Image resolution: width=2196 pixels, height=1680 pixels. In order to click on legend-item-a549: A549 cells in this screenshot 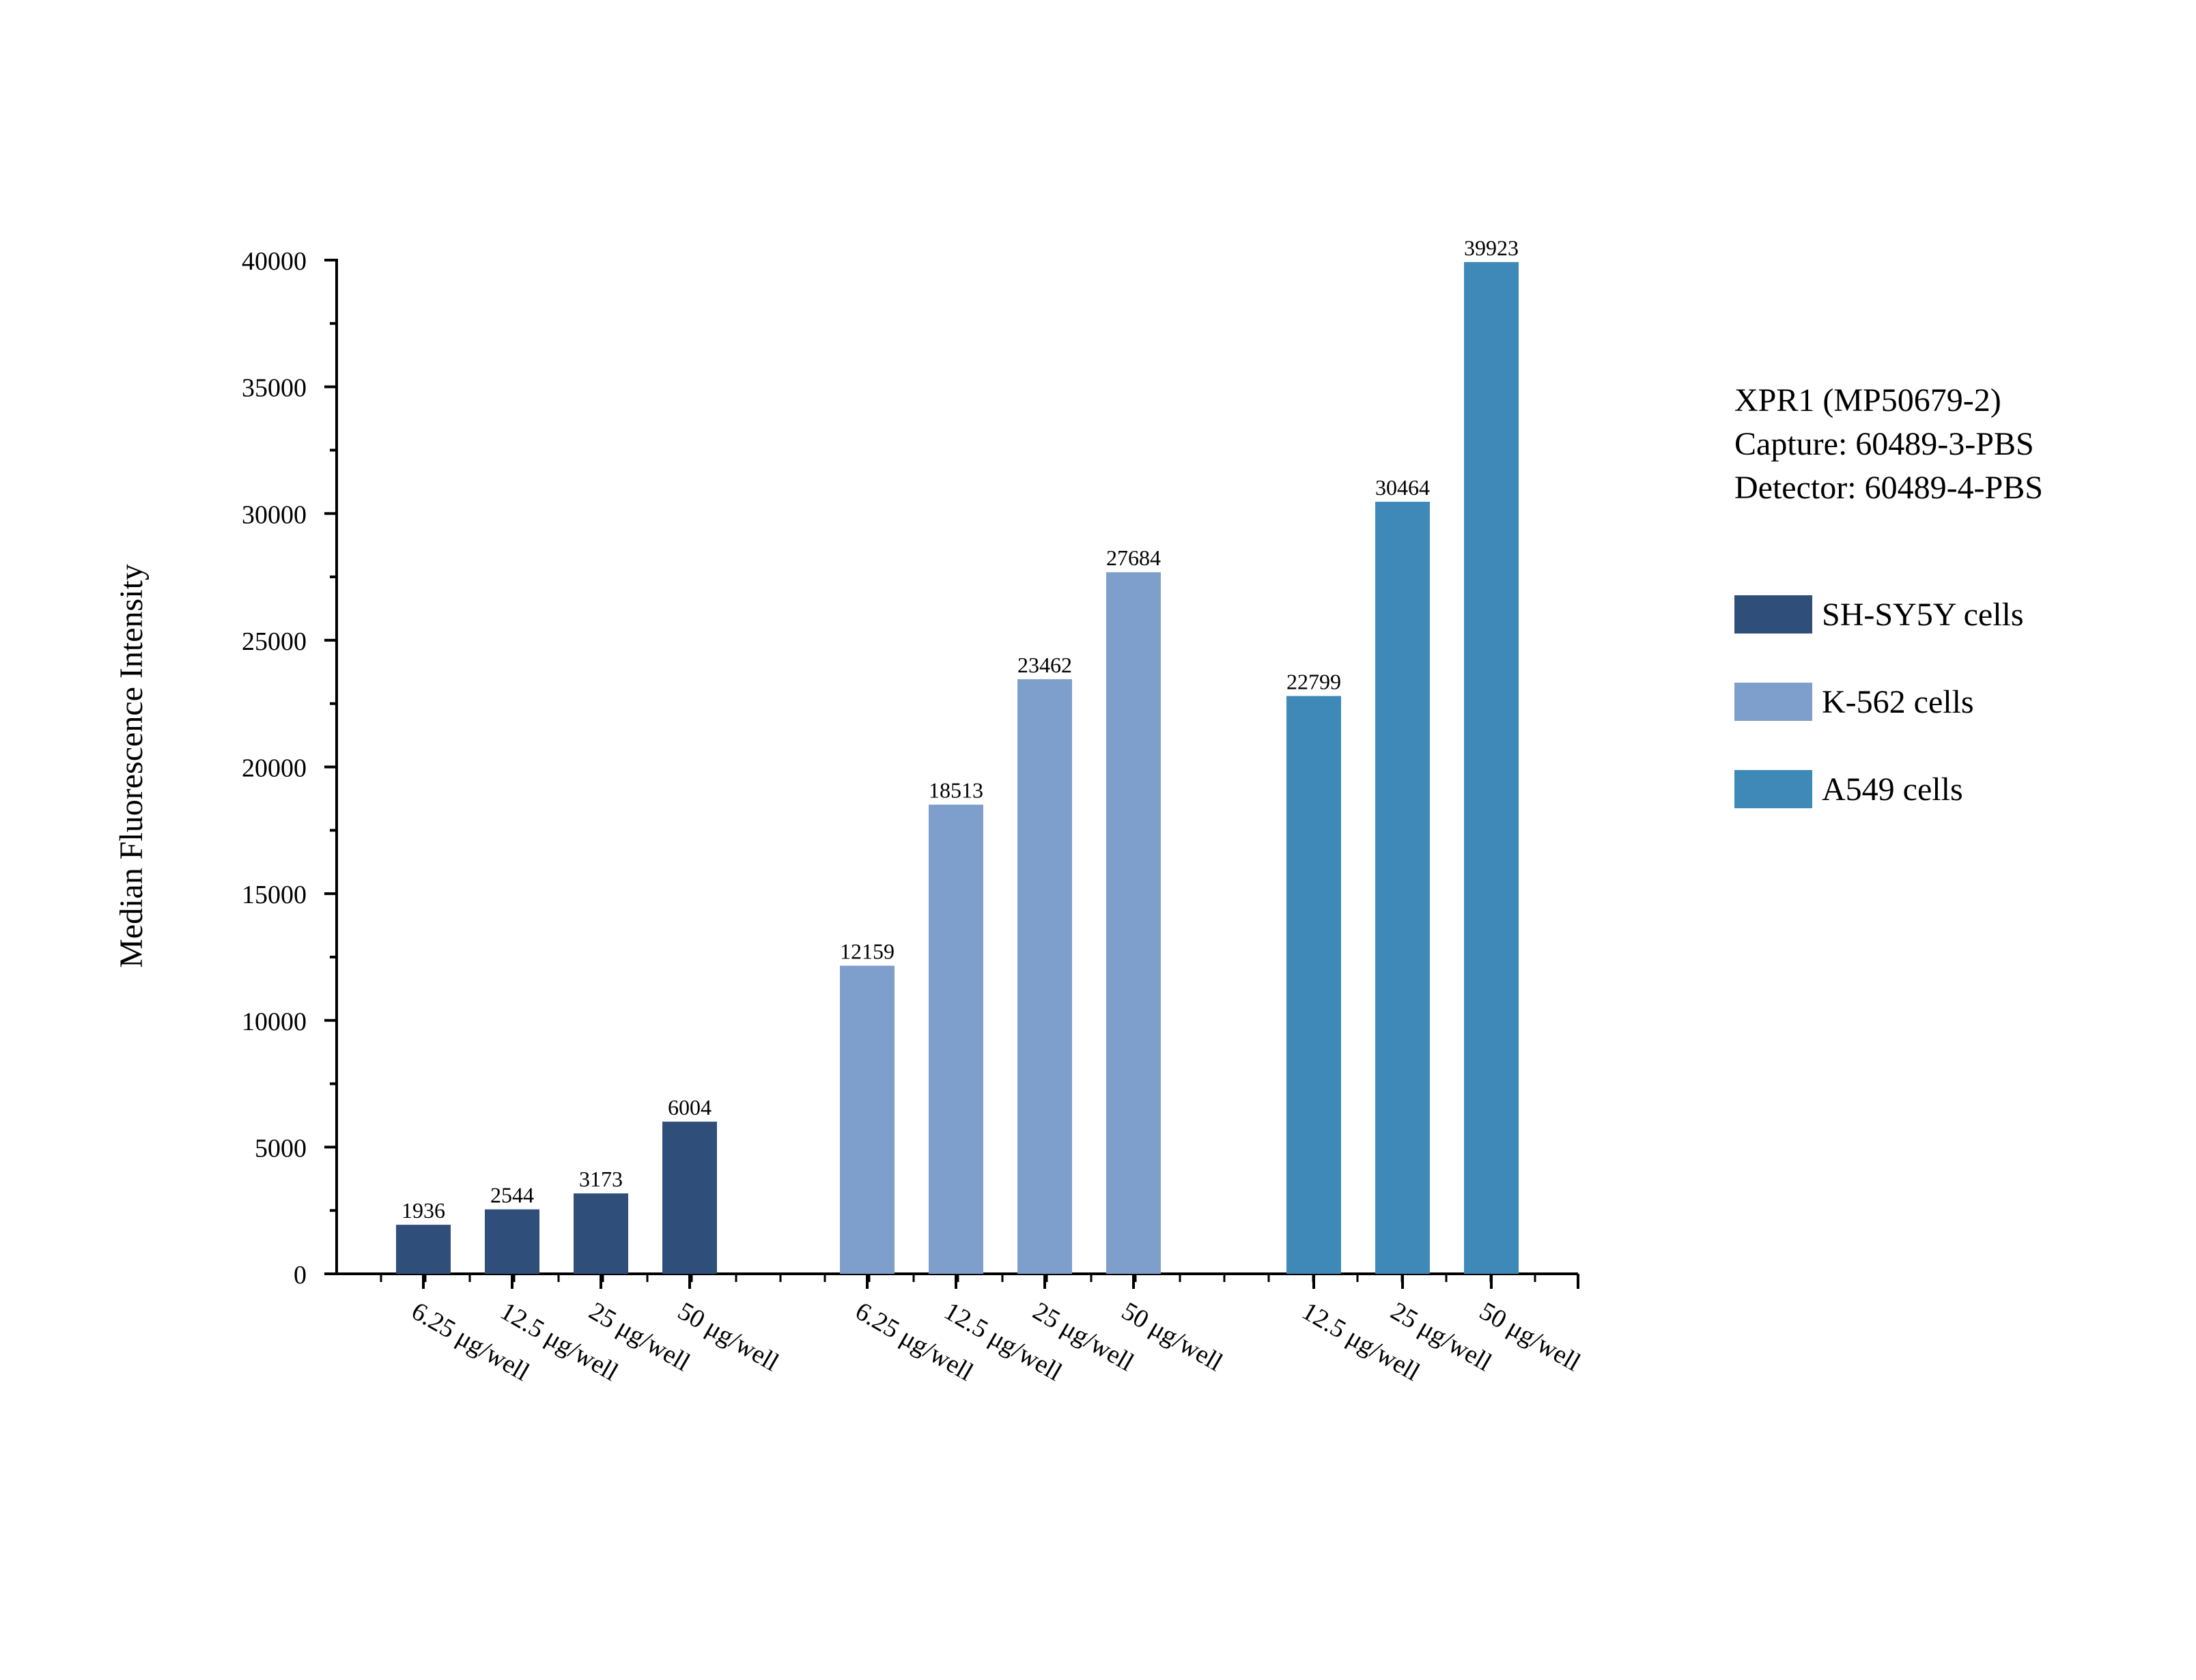, I will do `click(1879, 789)`.